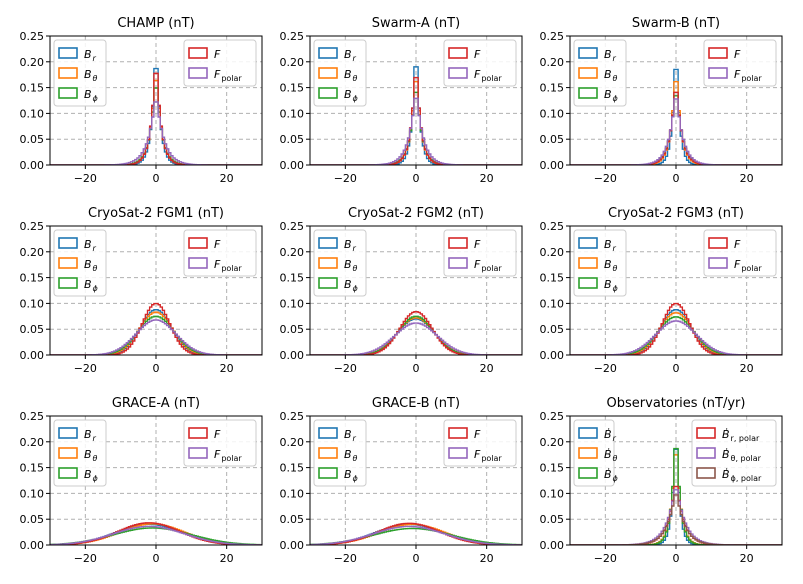 Image resolution: width=803 pixels, height=584 pixels. Describe the element at coordinates (416, 403) in the screenshot. I see `subplot-title: GRACE-B (nT)` at that location.